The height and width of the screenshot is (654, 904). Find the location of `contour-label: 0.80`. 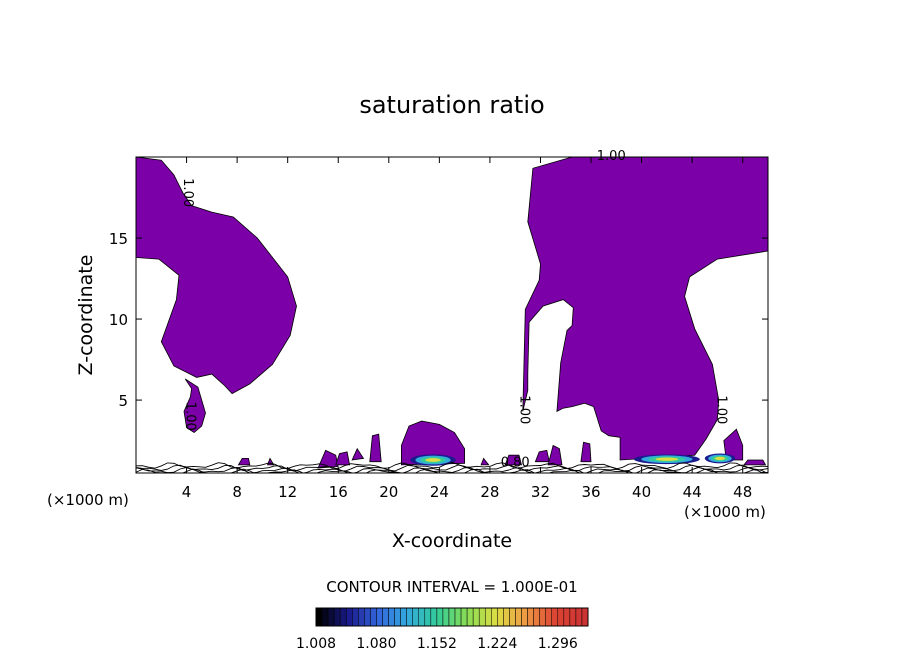

contour-label: 0.80 is located at coordinates (515, 463).